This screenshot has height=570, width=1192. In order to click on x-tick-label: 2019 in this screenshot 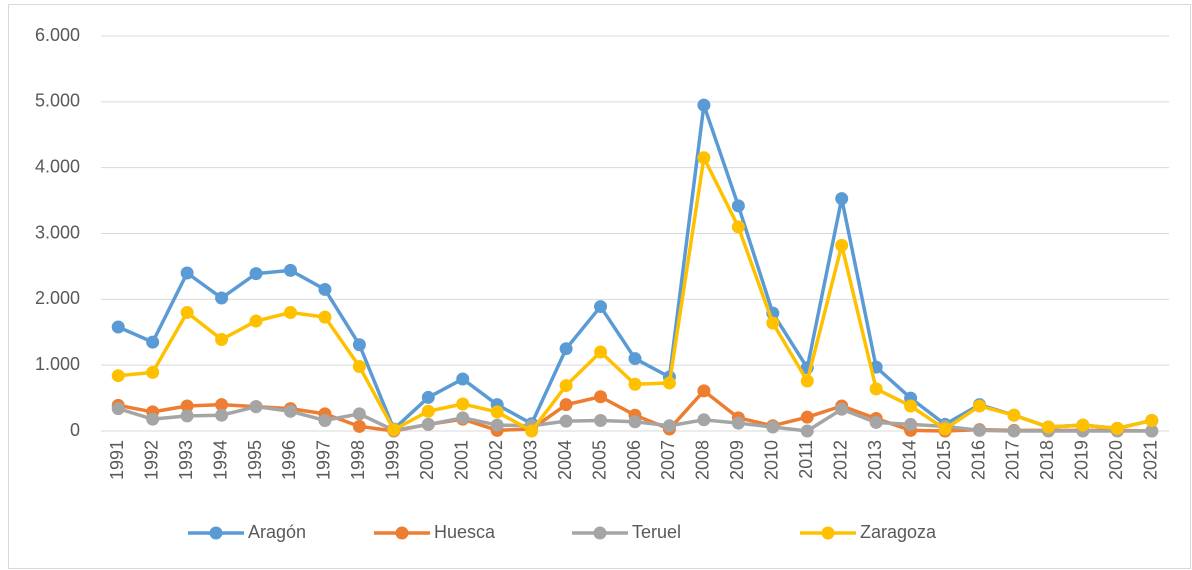, I will do `click(1082, 460)`.